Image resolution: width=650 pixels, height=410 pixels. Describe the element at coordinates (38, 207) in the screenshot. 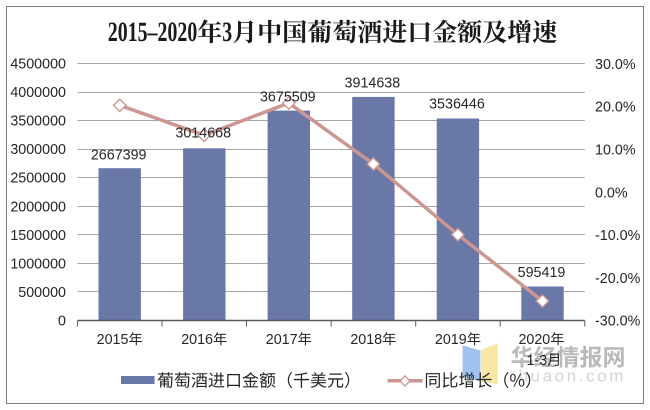

I see `svg-text: 2000000` at that location.